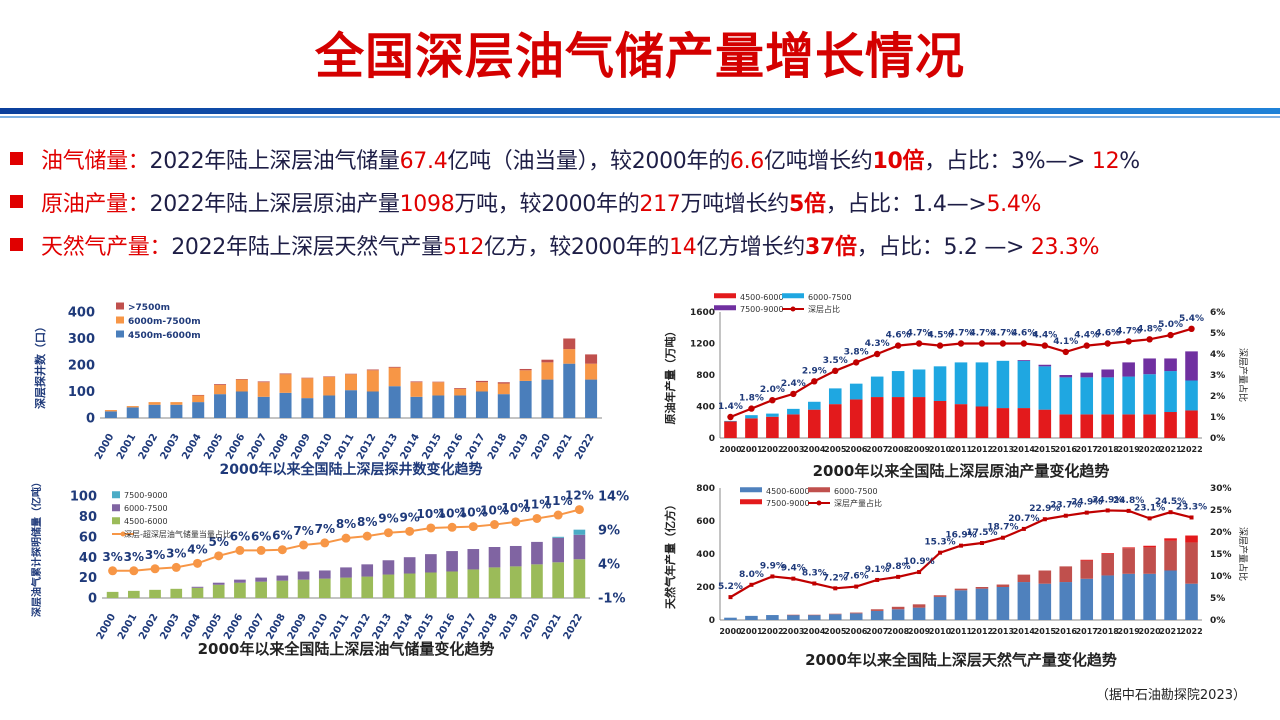  I want to click on ratio-data-label: 2.9%, so click(814, 371).